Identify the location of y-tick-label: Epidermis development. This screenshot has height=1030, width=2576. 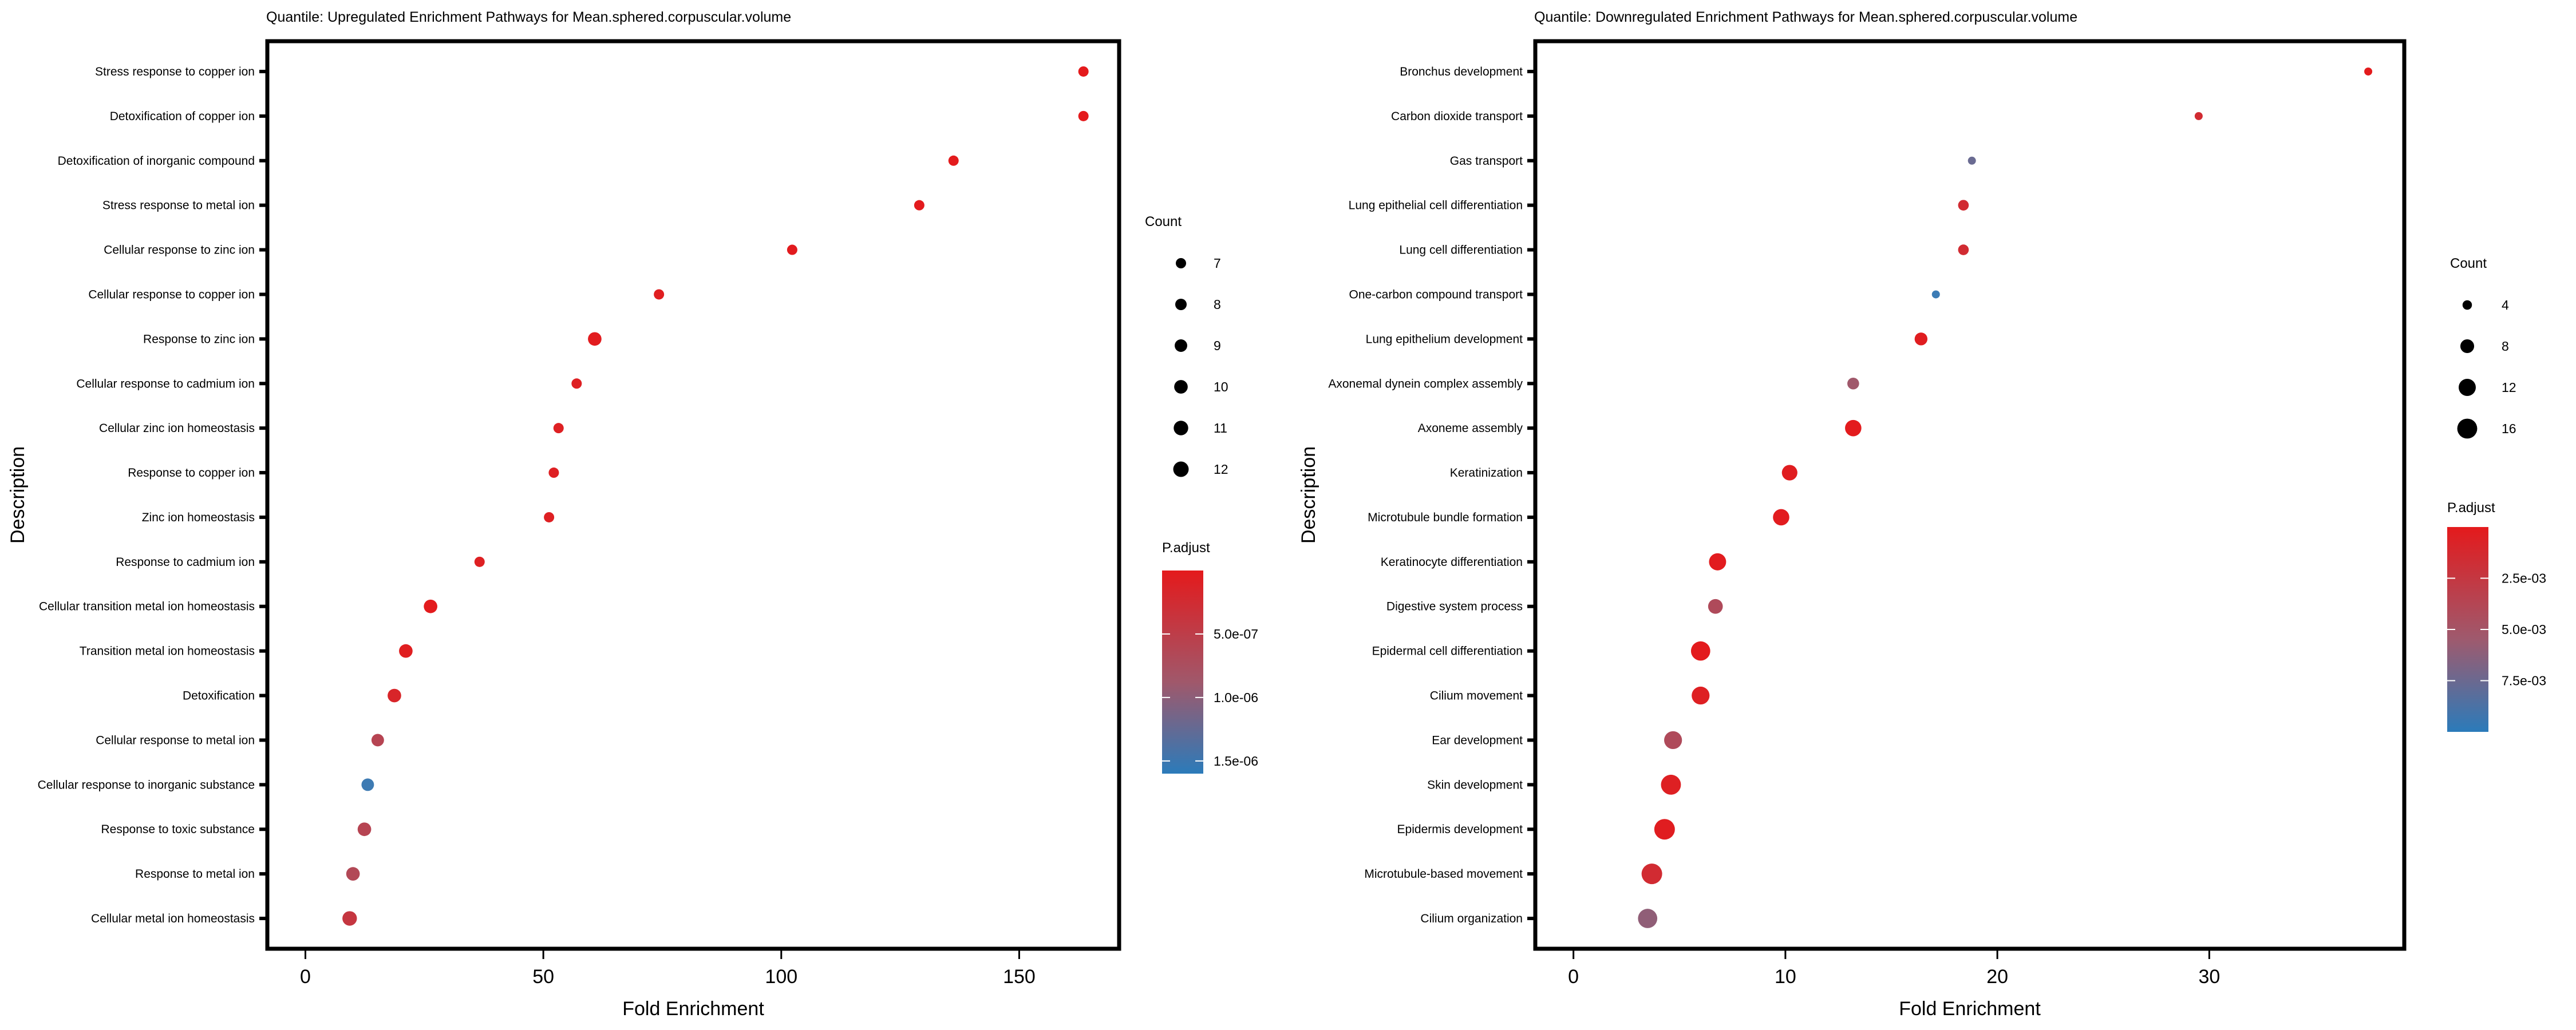
(1460, 829).